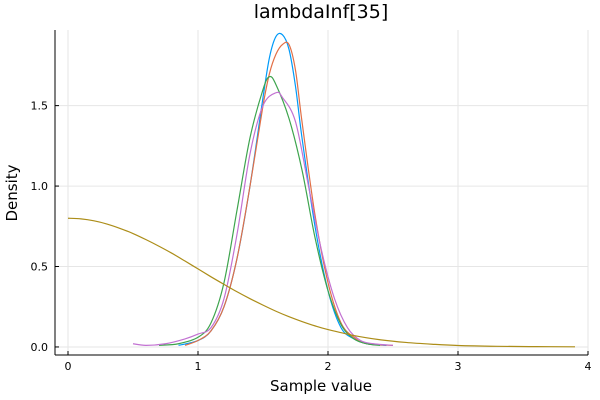 This screenshot has height=400, width=600. What do you see at coordinates (321, 12) in the screenshot?
I see `chart-title: lambdaInf[35]` at bounding box center [321, 12].